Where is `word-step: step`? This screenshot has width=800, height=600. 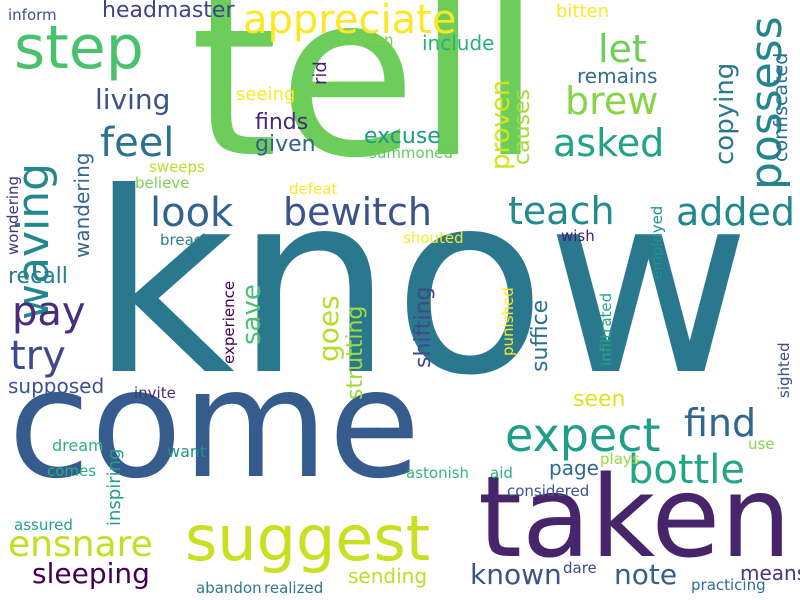
word-step: step is located at coordinates (79, 48).